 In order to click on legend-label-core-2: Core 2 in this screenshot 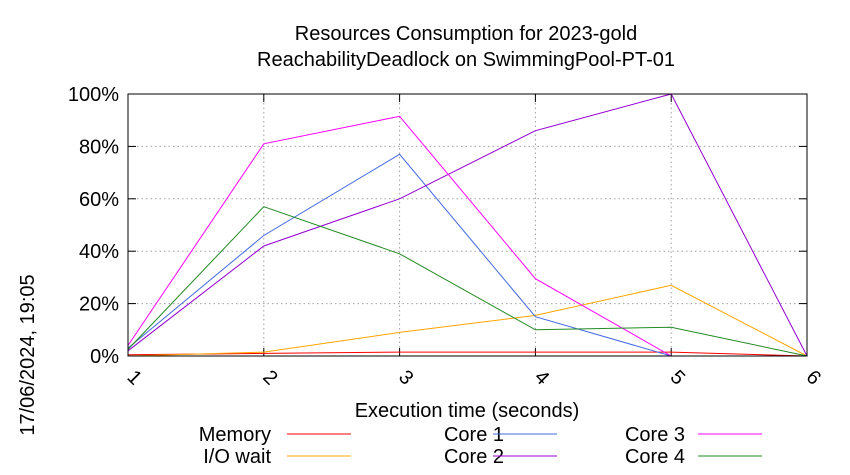, I will do `click(474, 457)`.